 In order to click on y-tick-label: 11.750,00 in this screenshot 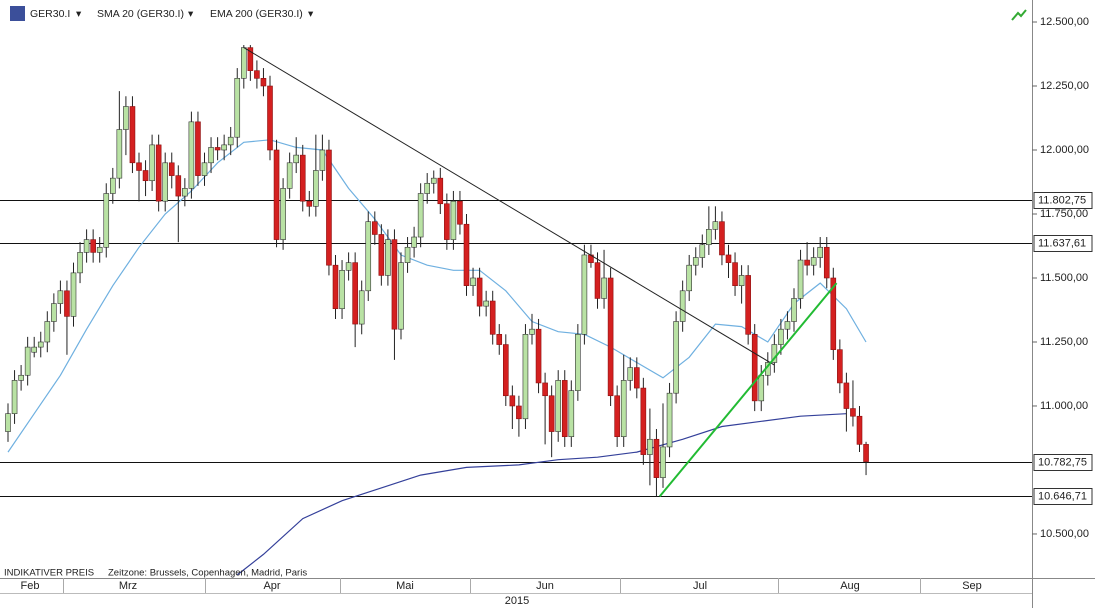, I will do `click(1064, 214)`.